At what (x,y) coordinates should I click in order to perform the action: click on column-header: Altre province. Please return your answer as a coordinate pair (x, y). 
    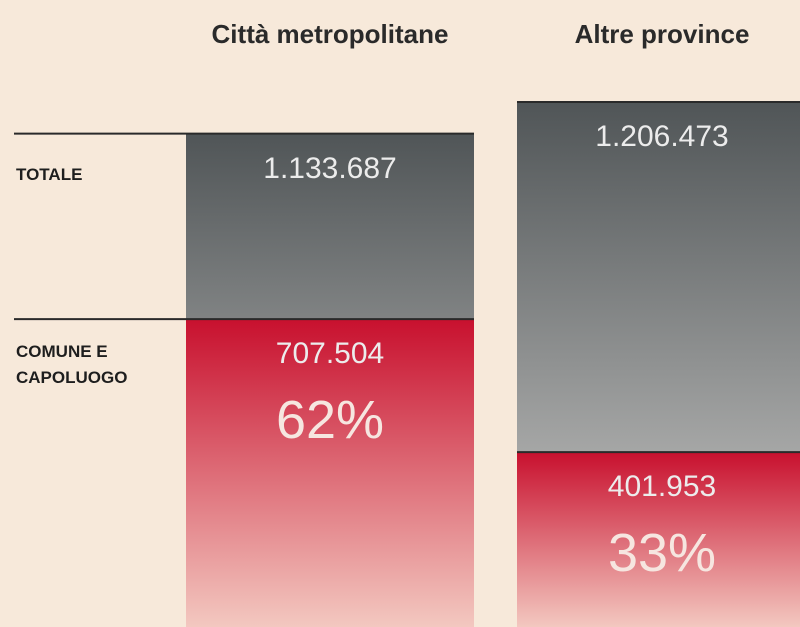
    Looking at the image, I should click on (662, 34).